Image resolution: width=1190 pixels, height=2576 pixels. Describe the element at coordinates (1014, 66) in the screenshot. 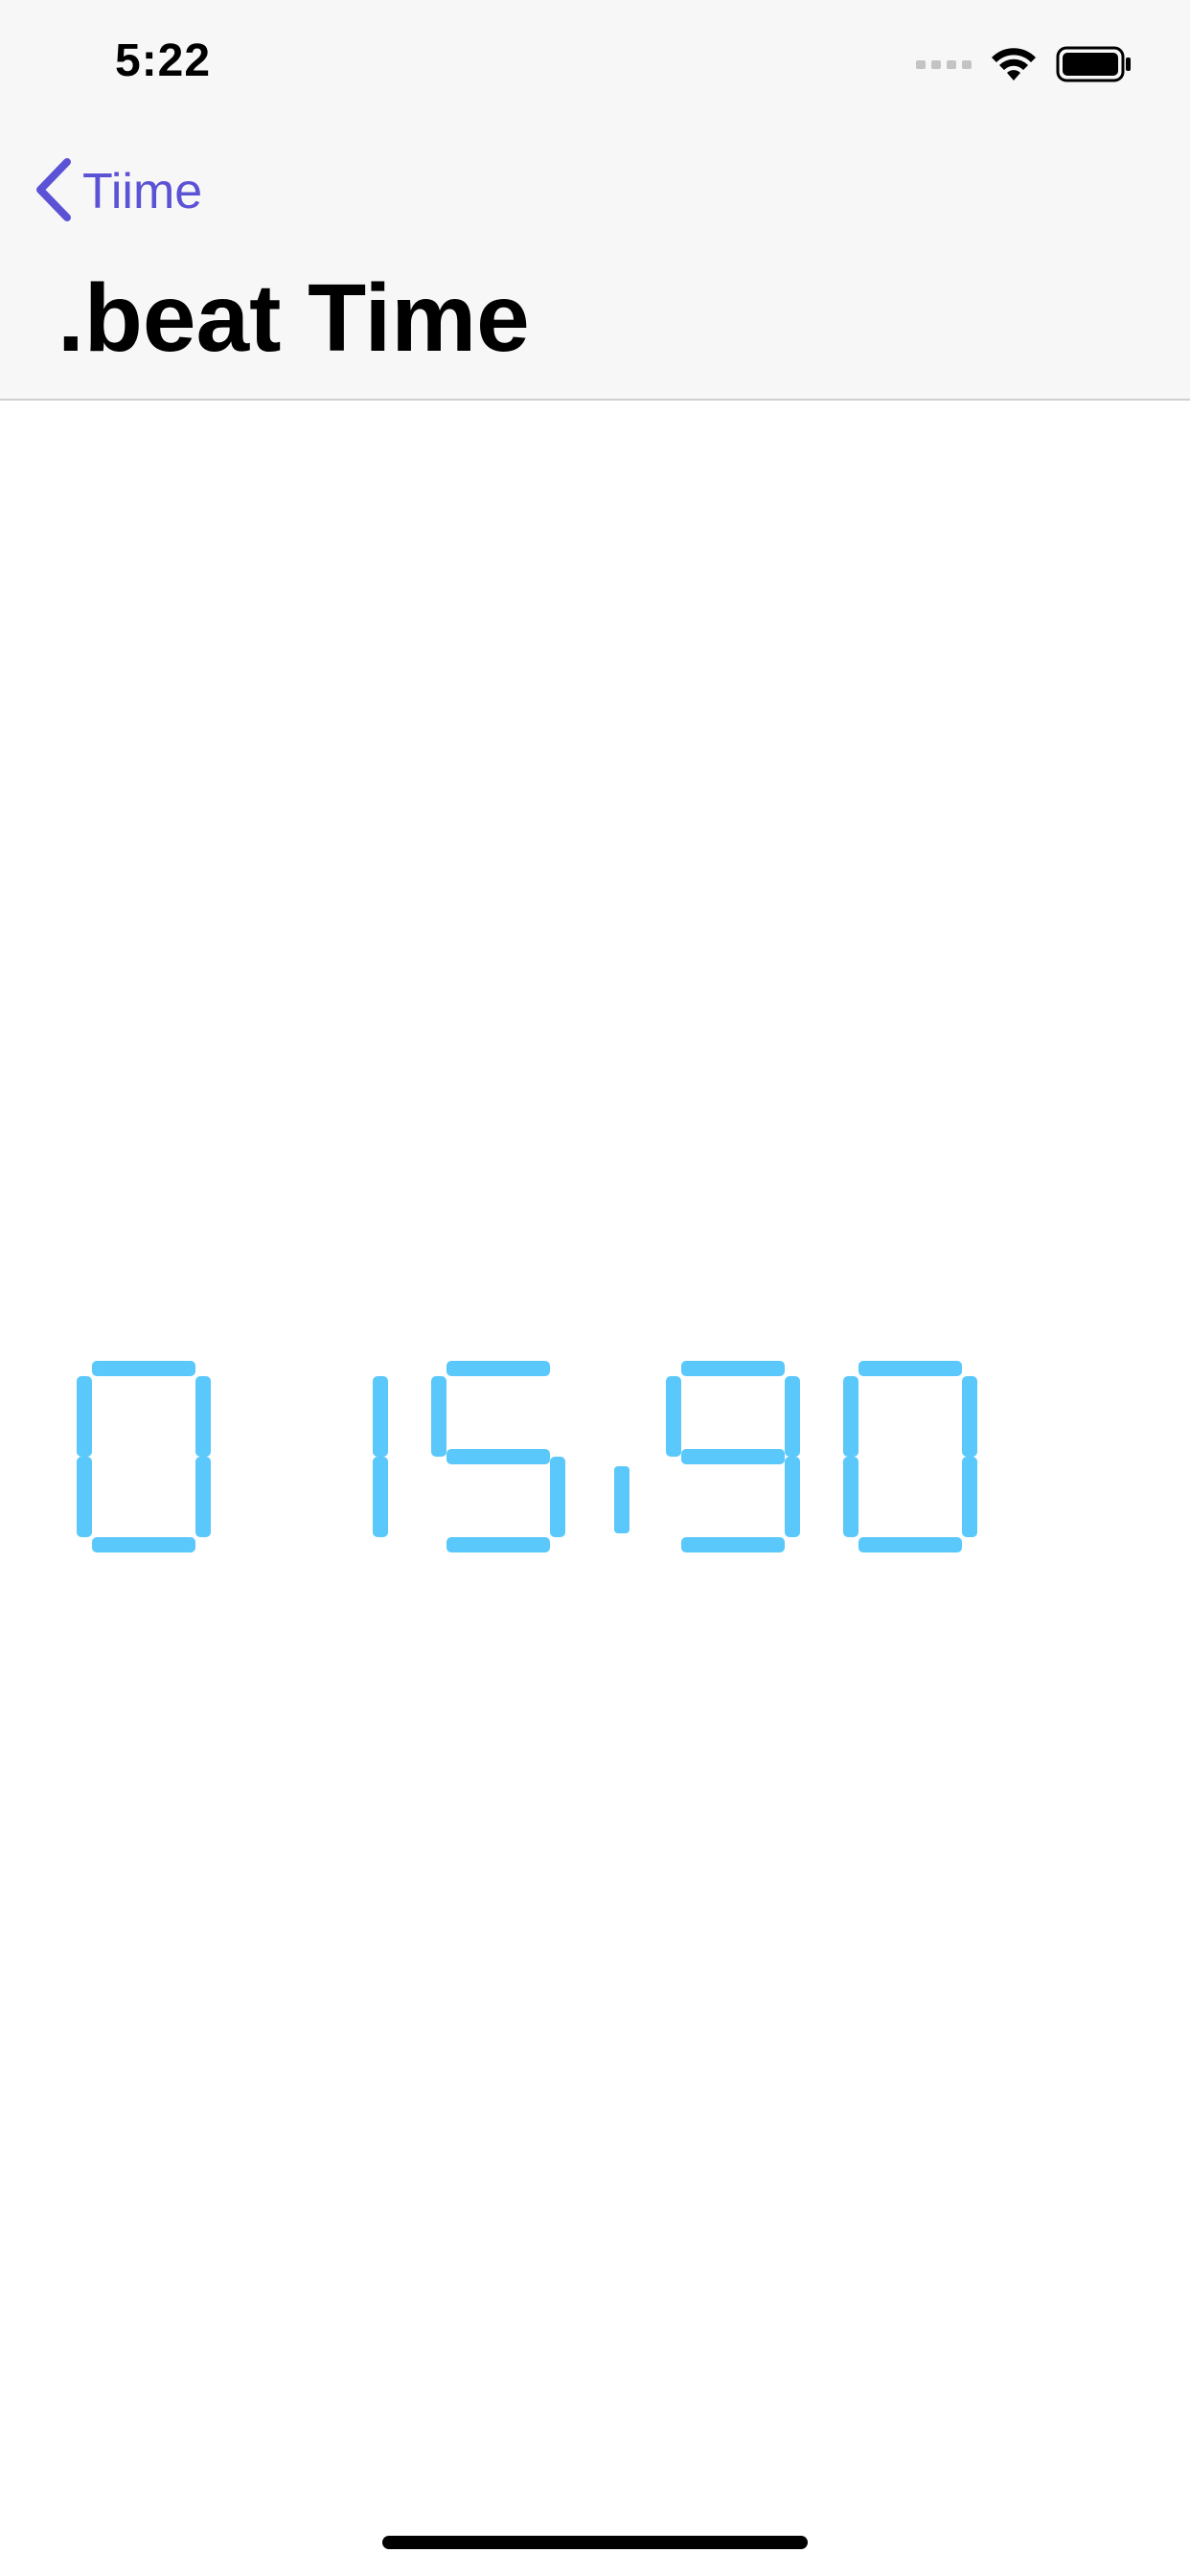

I see `wifi-icon` at that location.